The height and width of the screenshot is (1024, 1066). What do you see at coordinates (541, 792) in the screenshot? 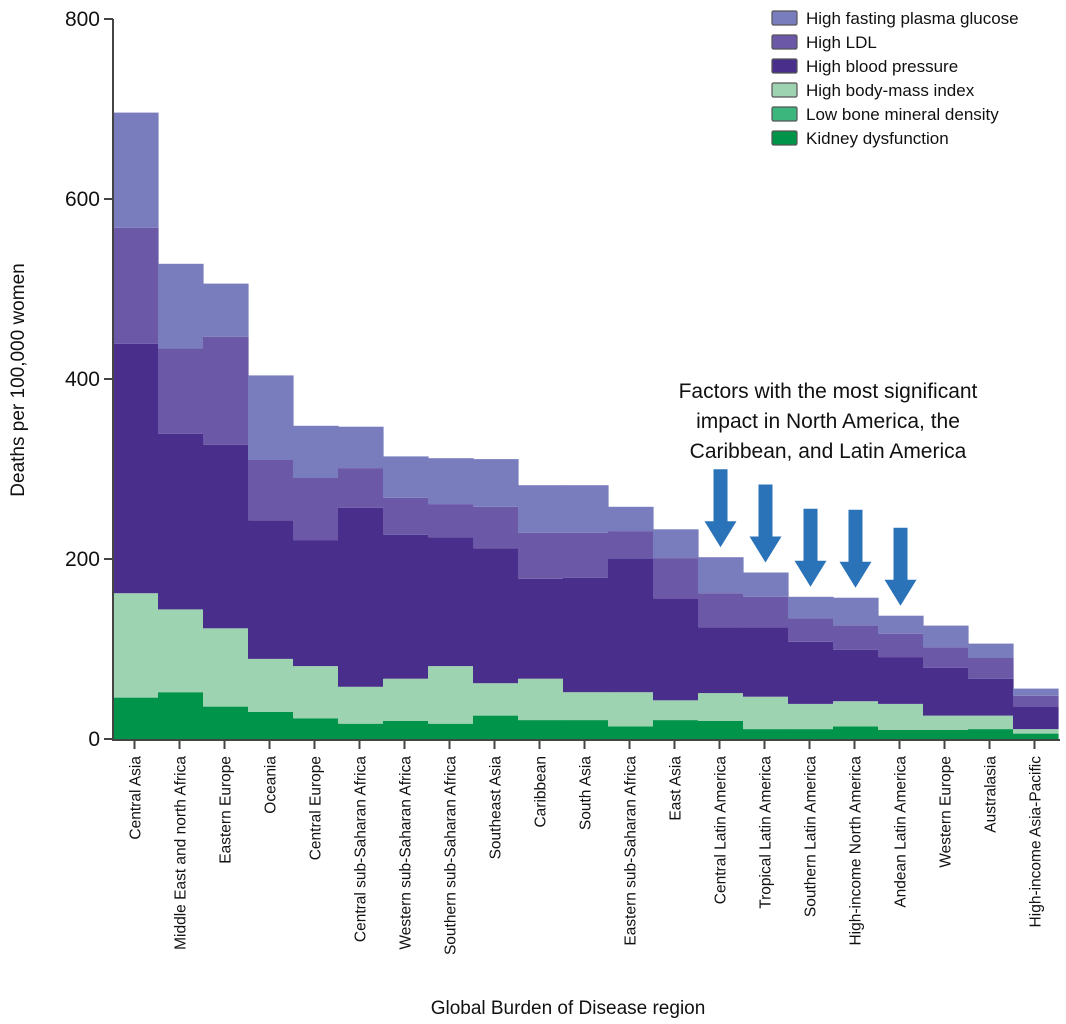
I see `x-tick-label-caribbean: Caribbean` at bounding box center [541, 792].